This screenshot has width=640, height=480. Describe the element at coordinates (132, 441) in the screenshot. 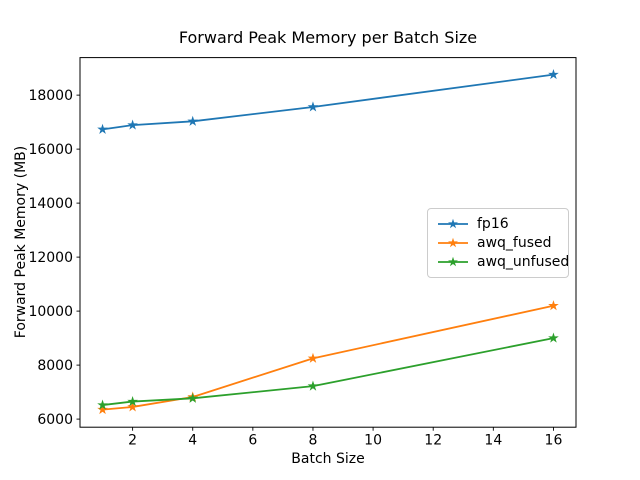

I see `svg-text: 2` at that location.